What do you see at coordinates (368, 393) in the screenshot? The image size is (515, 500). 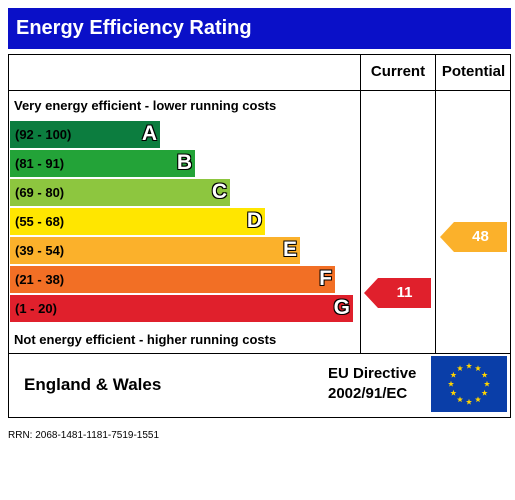 I see `directive-line-2: 2002/91/EC` at bounding box center [368, 393].